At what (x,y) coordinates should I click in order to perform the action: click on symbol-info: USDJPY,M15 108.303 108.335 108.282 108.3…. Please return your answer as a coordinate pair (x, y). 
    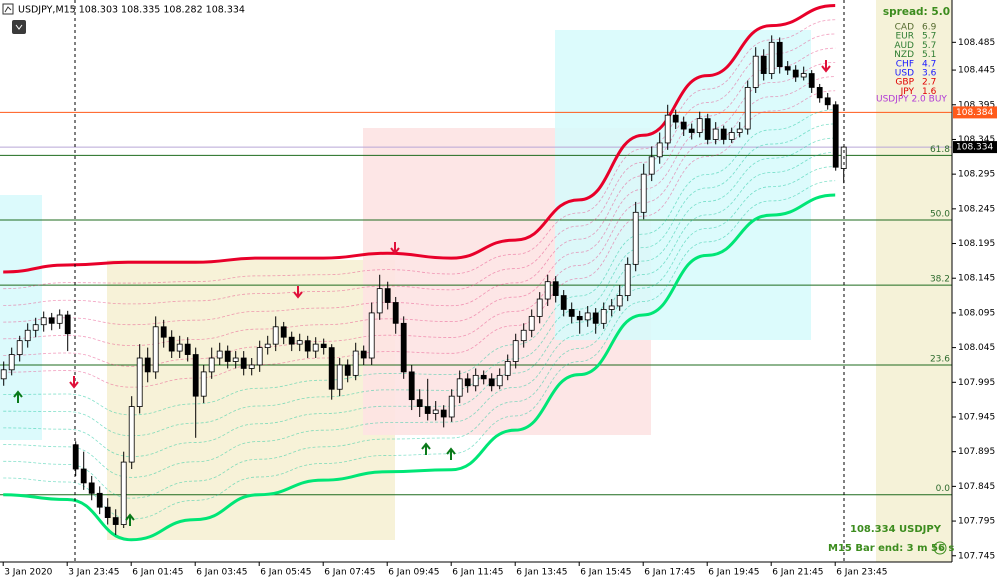
    Looking at the image, I should click on (131, 10).